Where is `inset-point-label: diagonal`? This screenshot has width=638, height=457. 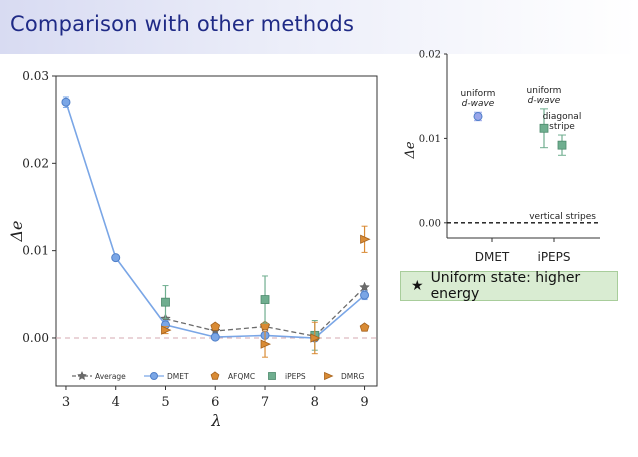 inset-point-label: diagonal is located at coordinates (562, 117).